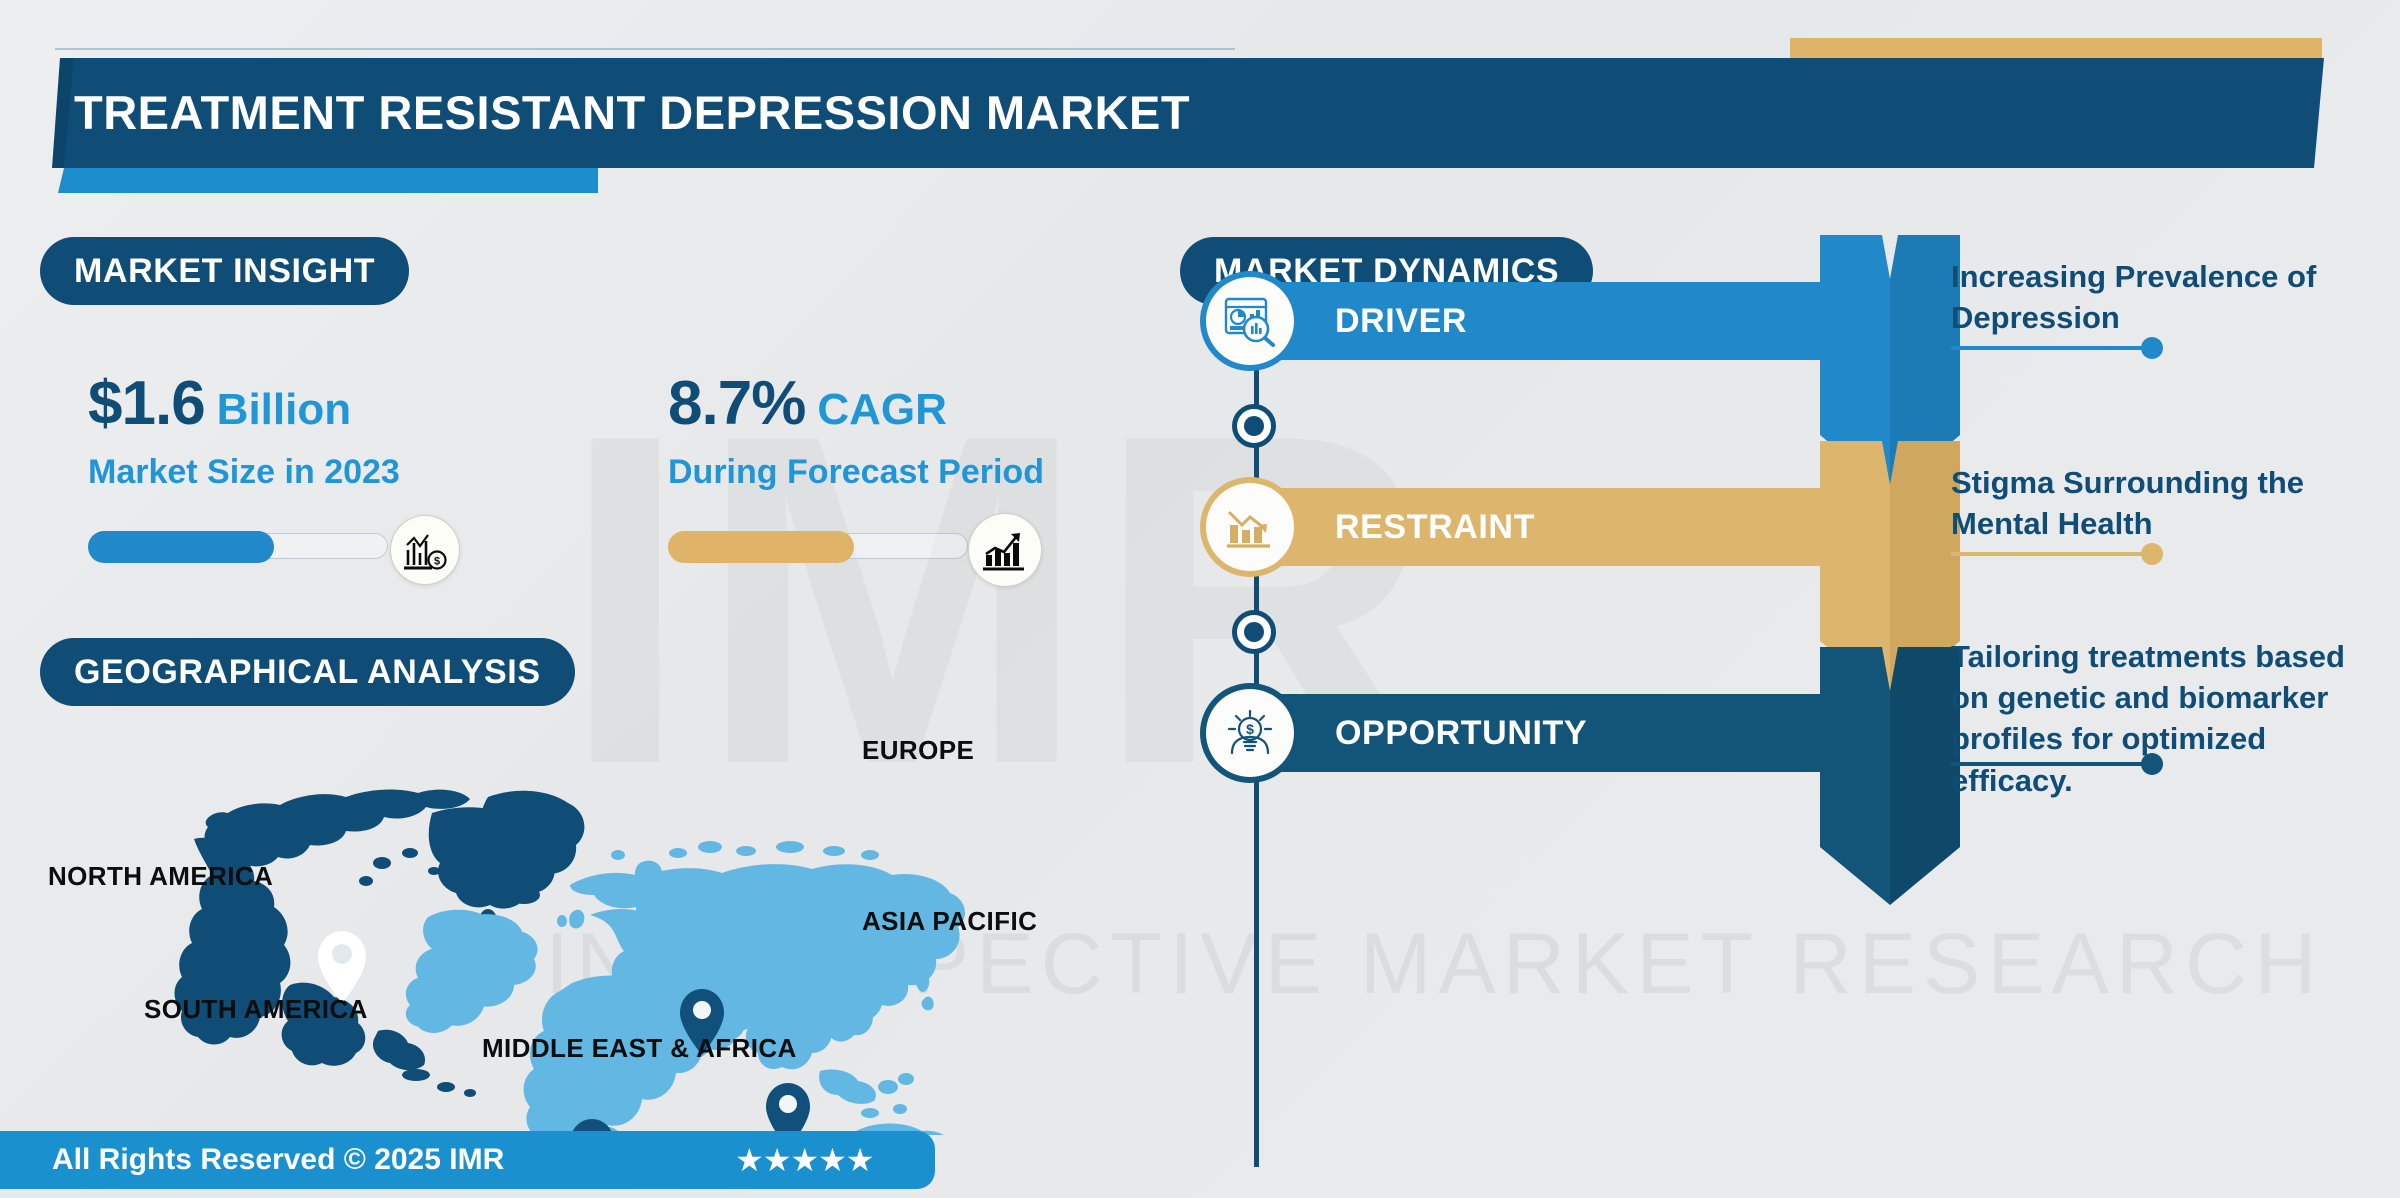 The image size is (2400, 1198). What do you see at coordinates (471, 1053) in the screenshot?
I see `map-region-south-america` at bounding box center [471, 1053].